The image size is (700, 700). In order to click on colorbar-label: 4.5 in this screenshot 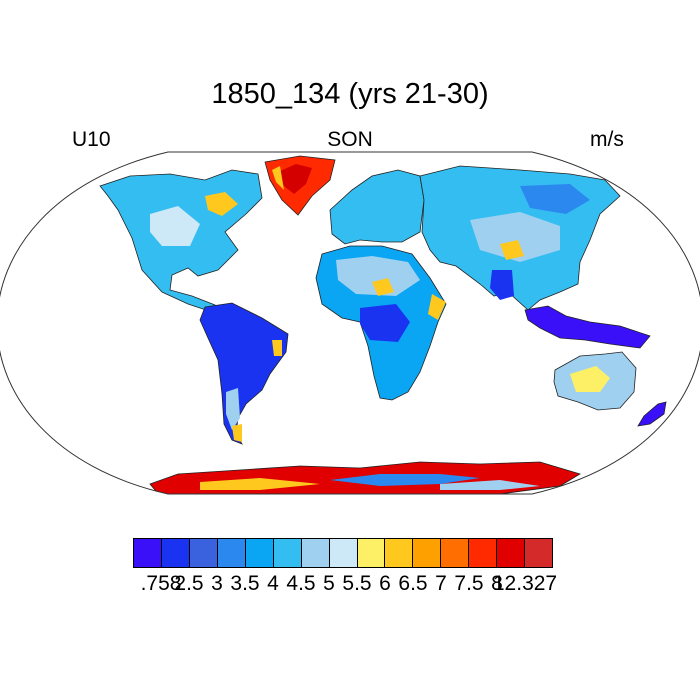, I will do `click(301, 583)`.